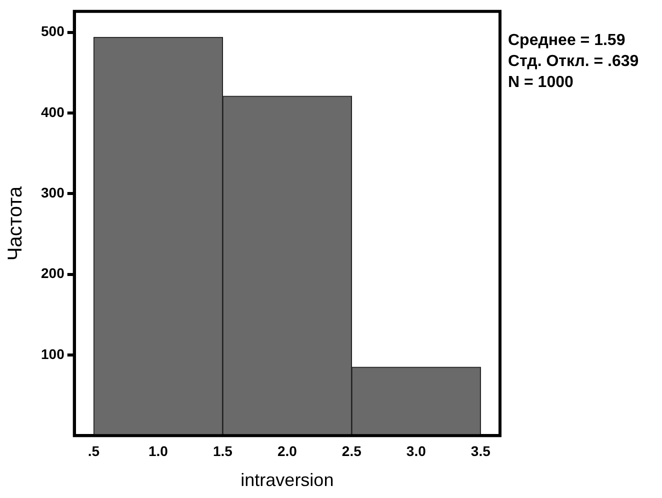 The width and height of the screenshot is (662, 498). Describe the element at coordinates (94, 450) in the screenshot. I see `x-tick-label: .5` at that location.